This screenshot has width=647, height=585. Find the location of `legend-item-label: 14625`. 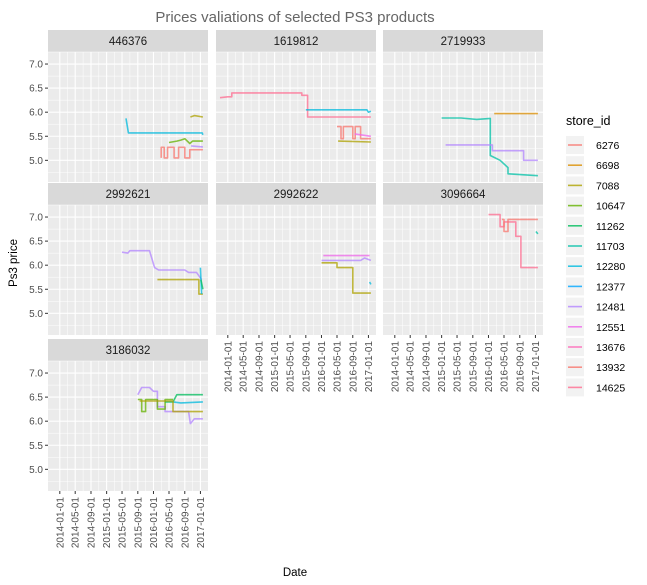

legend-item-label: 14625 is located at coordinates (610, 388).